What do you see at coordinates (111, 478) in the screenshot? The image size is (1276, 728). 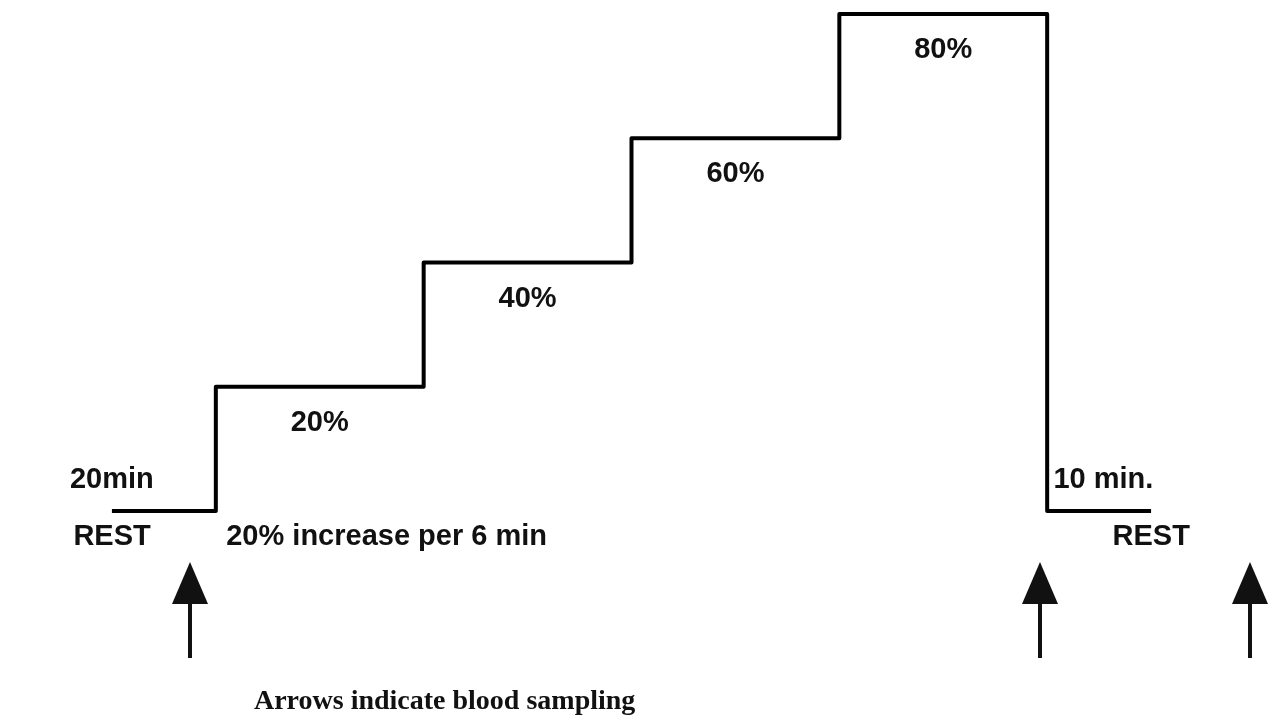 I see `annotation: 20min` at bounding box center [111, 478].